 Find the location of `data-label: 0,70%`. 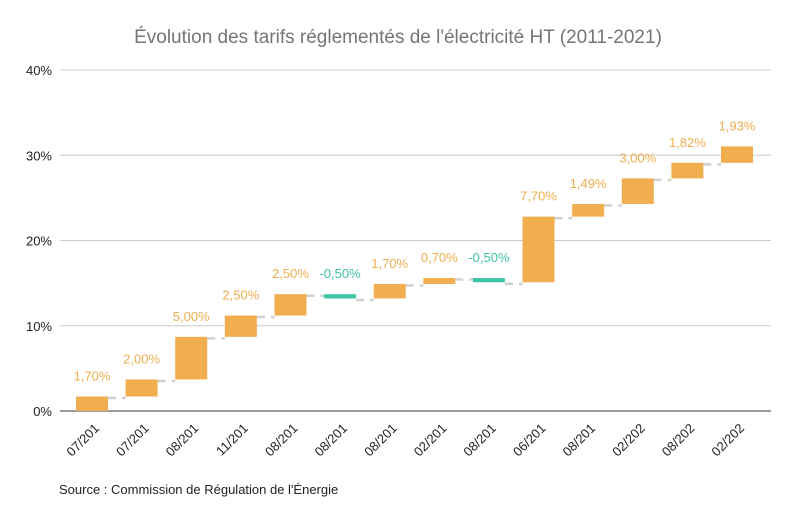

data-label: 0,70% is located at coordinates (439, 257).